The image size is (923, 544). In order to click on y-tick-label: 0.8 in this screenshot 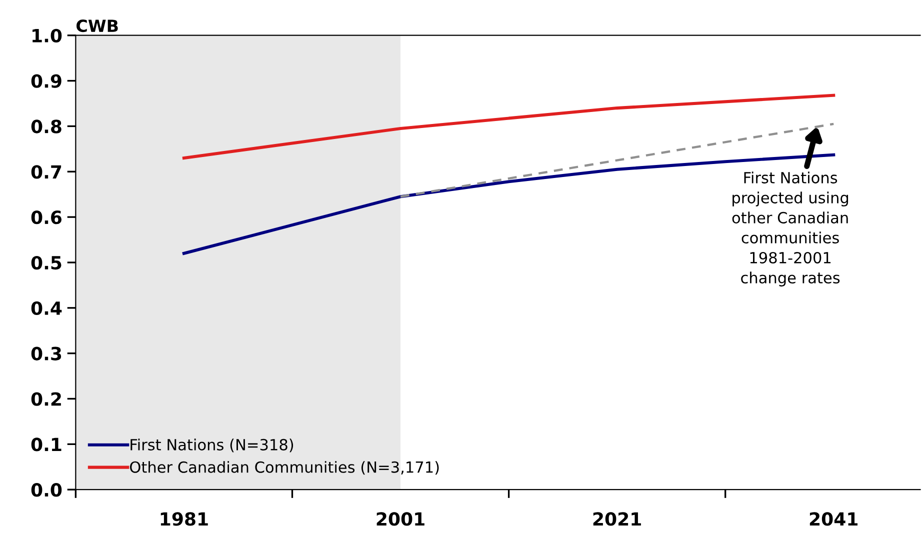, I will do `click(46, 127)`.